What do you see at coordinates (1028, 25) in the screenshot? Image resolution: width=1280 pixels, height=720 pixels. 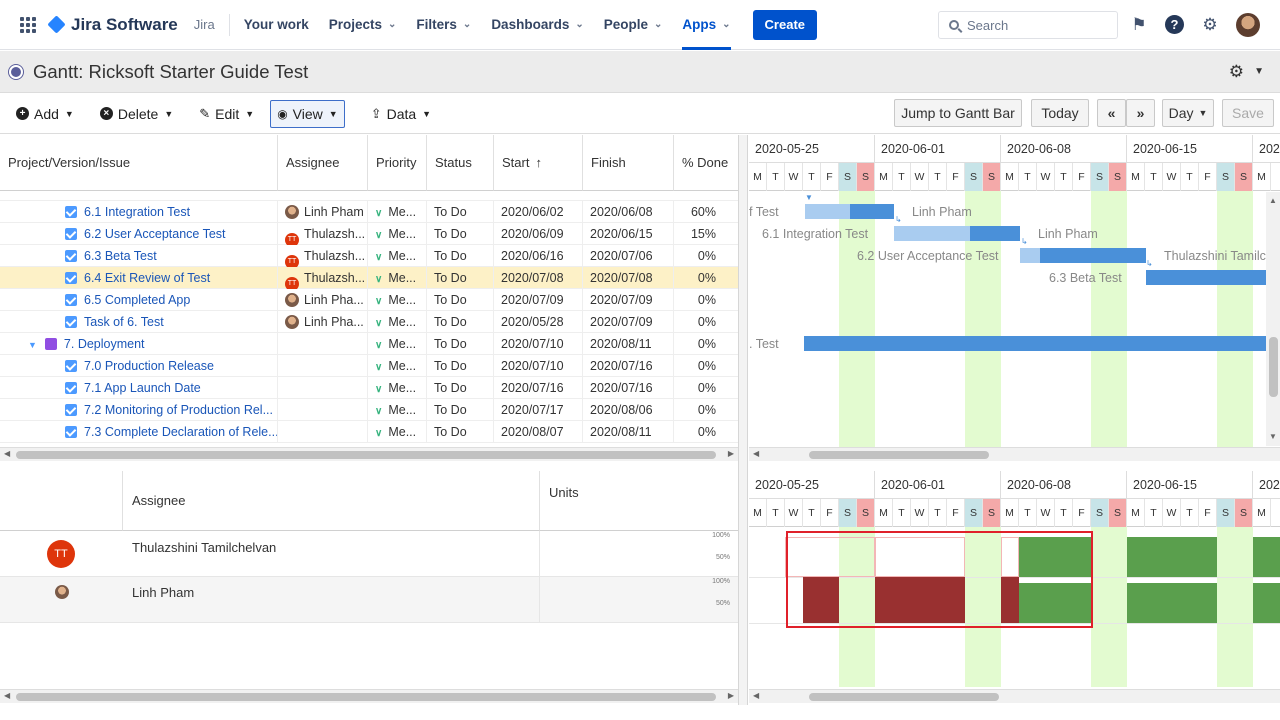 I see `search-input: Search` at bounding box center [1028, 25].